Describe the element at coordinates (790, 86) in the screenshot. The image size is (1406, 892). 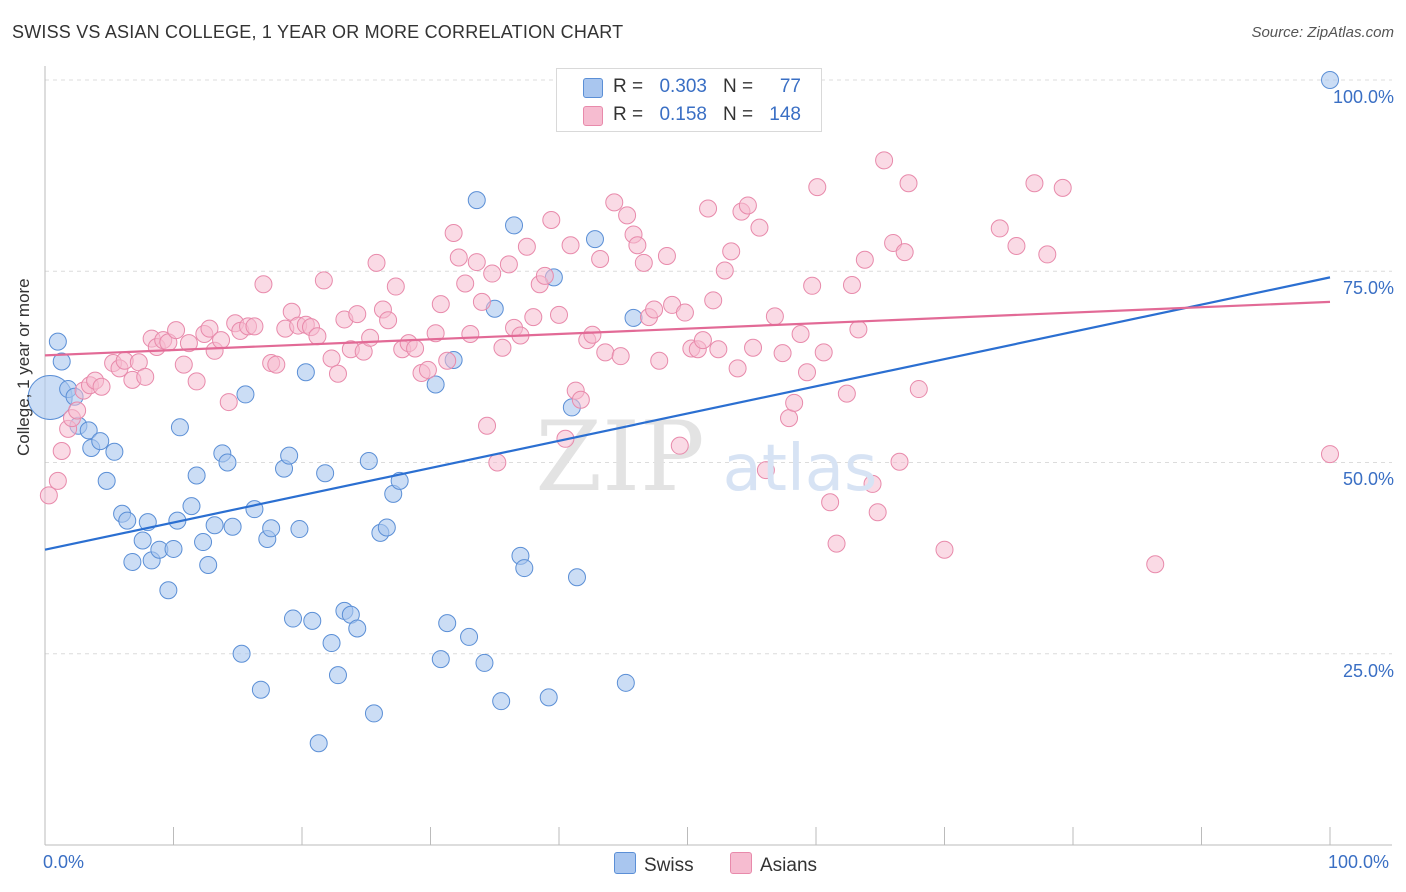
I see `legend-n-value: 77` at that location.